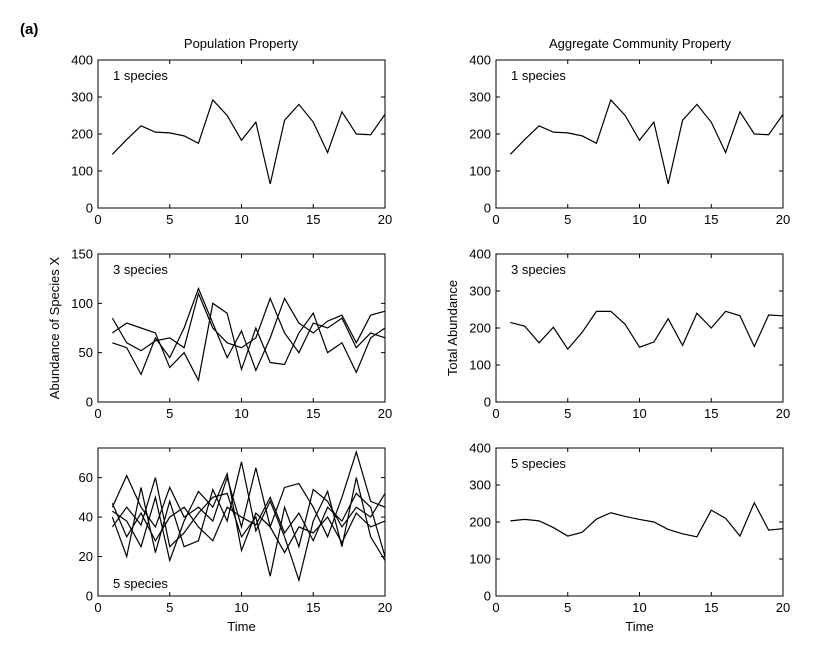 Image resolution: width=828 pixels, height=646 pixels. What do you see at coordinates (86, 352) in the screenshot?
I see `y-tick-label: 50` at bounding box center [86, 352].